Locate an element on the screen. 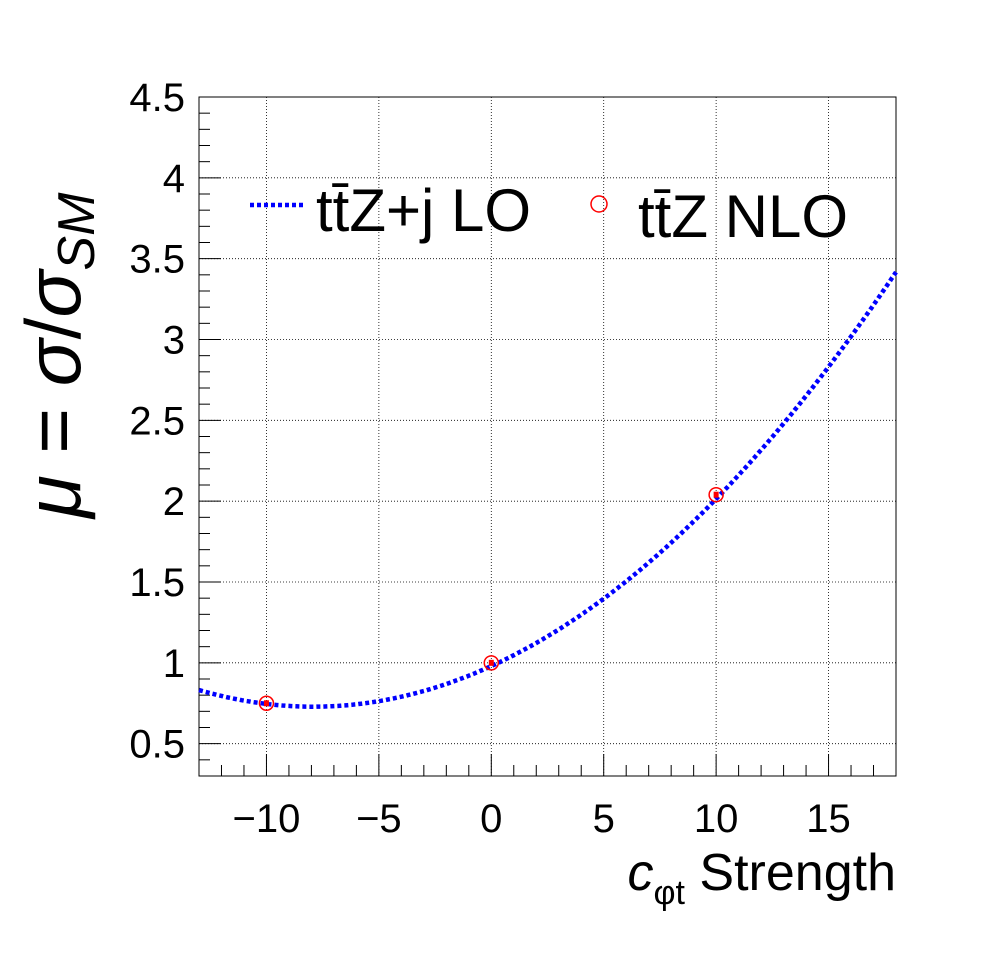 The width and height of the screenshot is (996, 972). y-tick-label: 1.5 is located at coordinates (157, 583).